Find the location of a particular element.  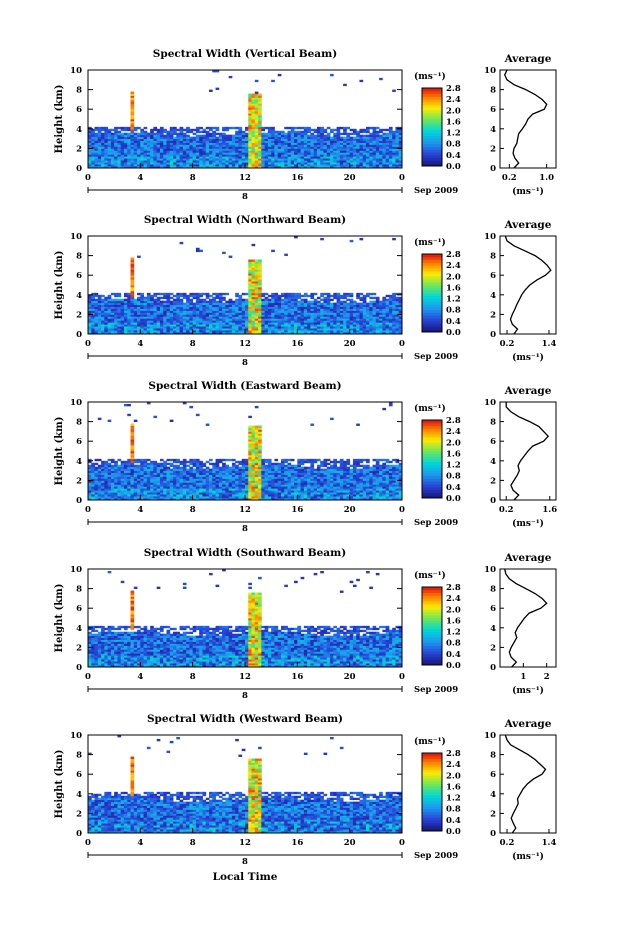

y-tick-label: 6 is located at coordinates (79, 110).